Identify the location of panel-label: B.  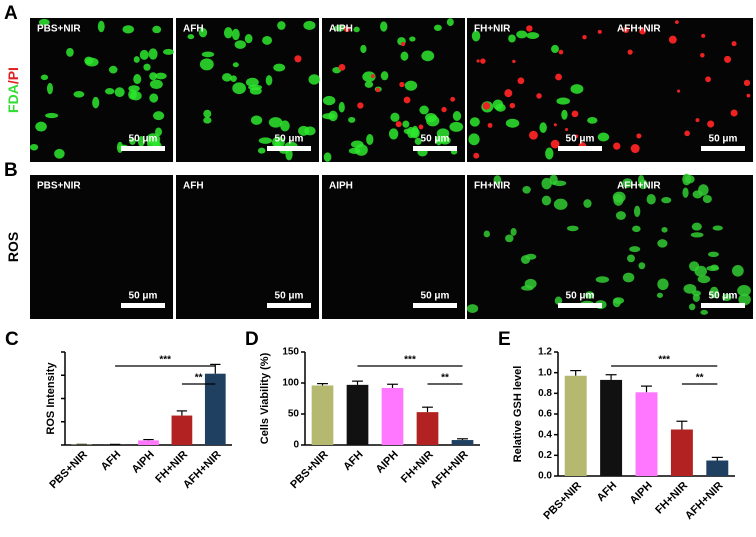
(11, 170).